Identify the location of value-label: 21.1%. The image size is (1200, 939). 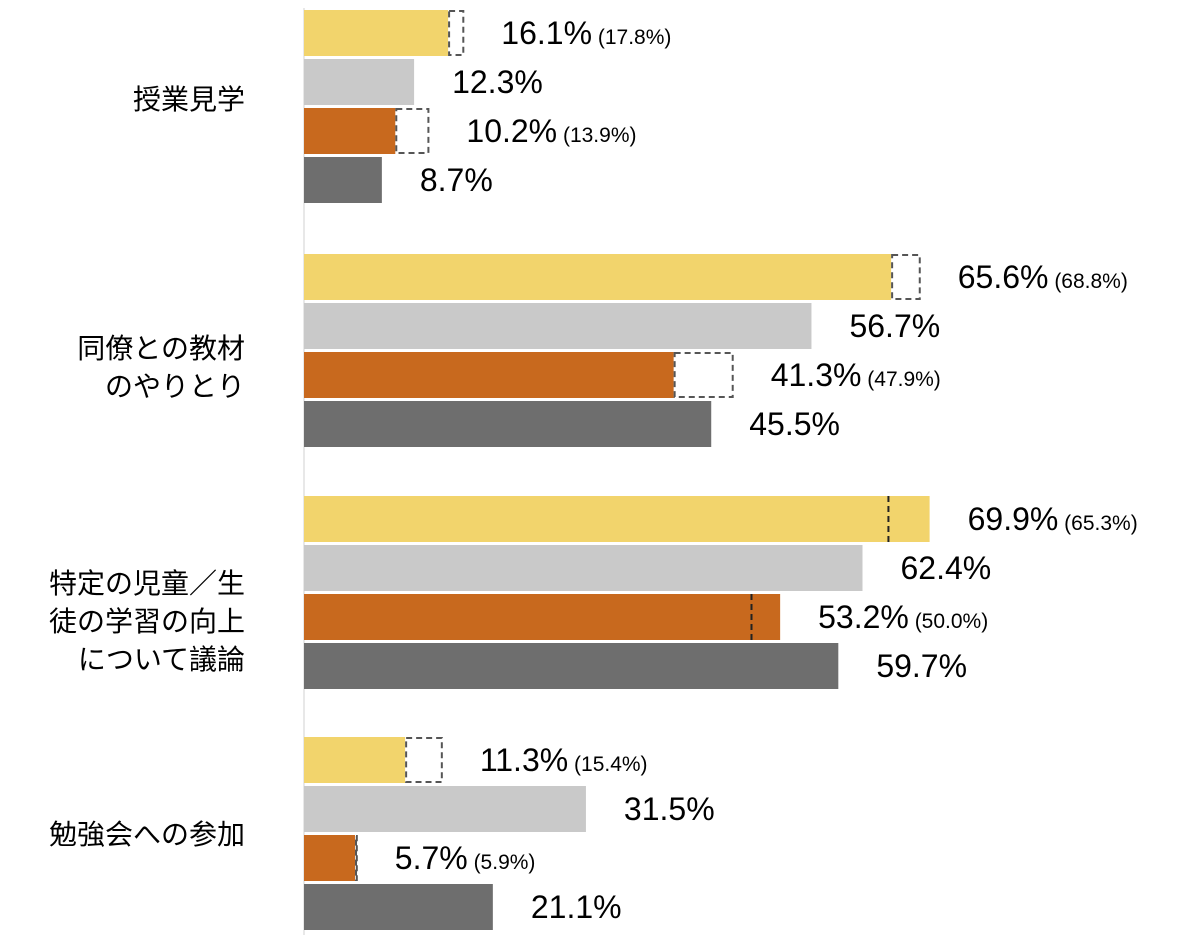
(576, 907).